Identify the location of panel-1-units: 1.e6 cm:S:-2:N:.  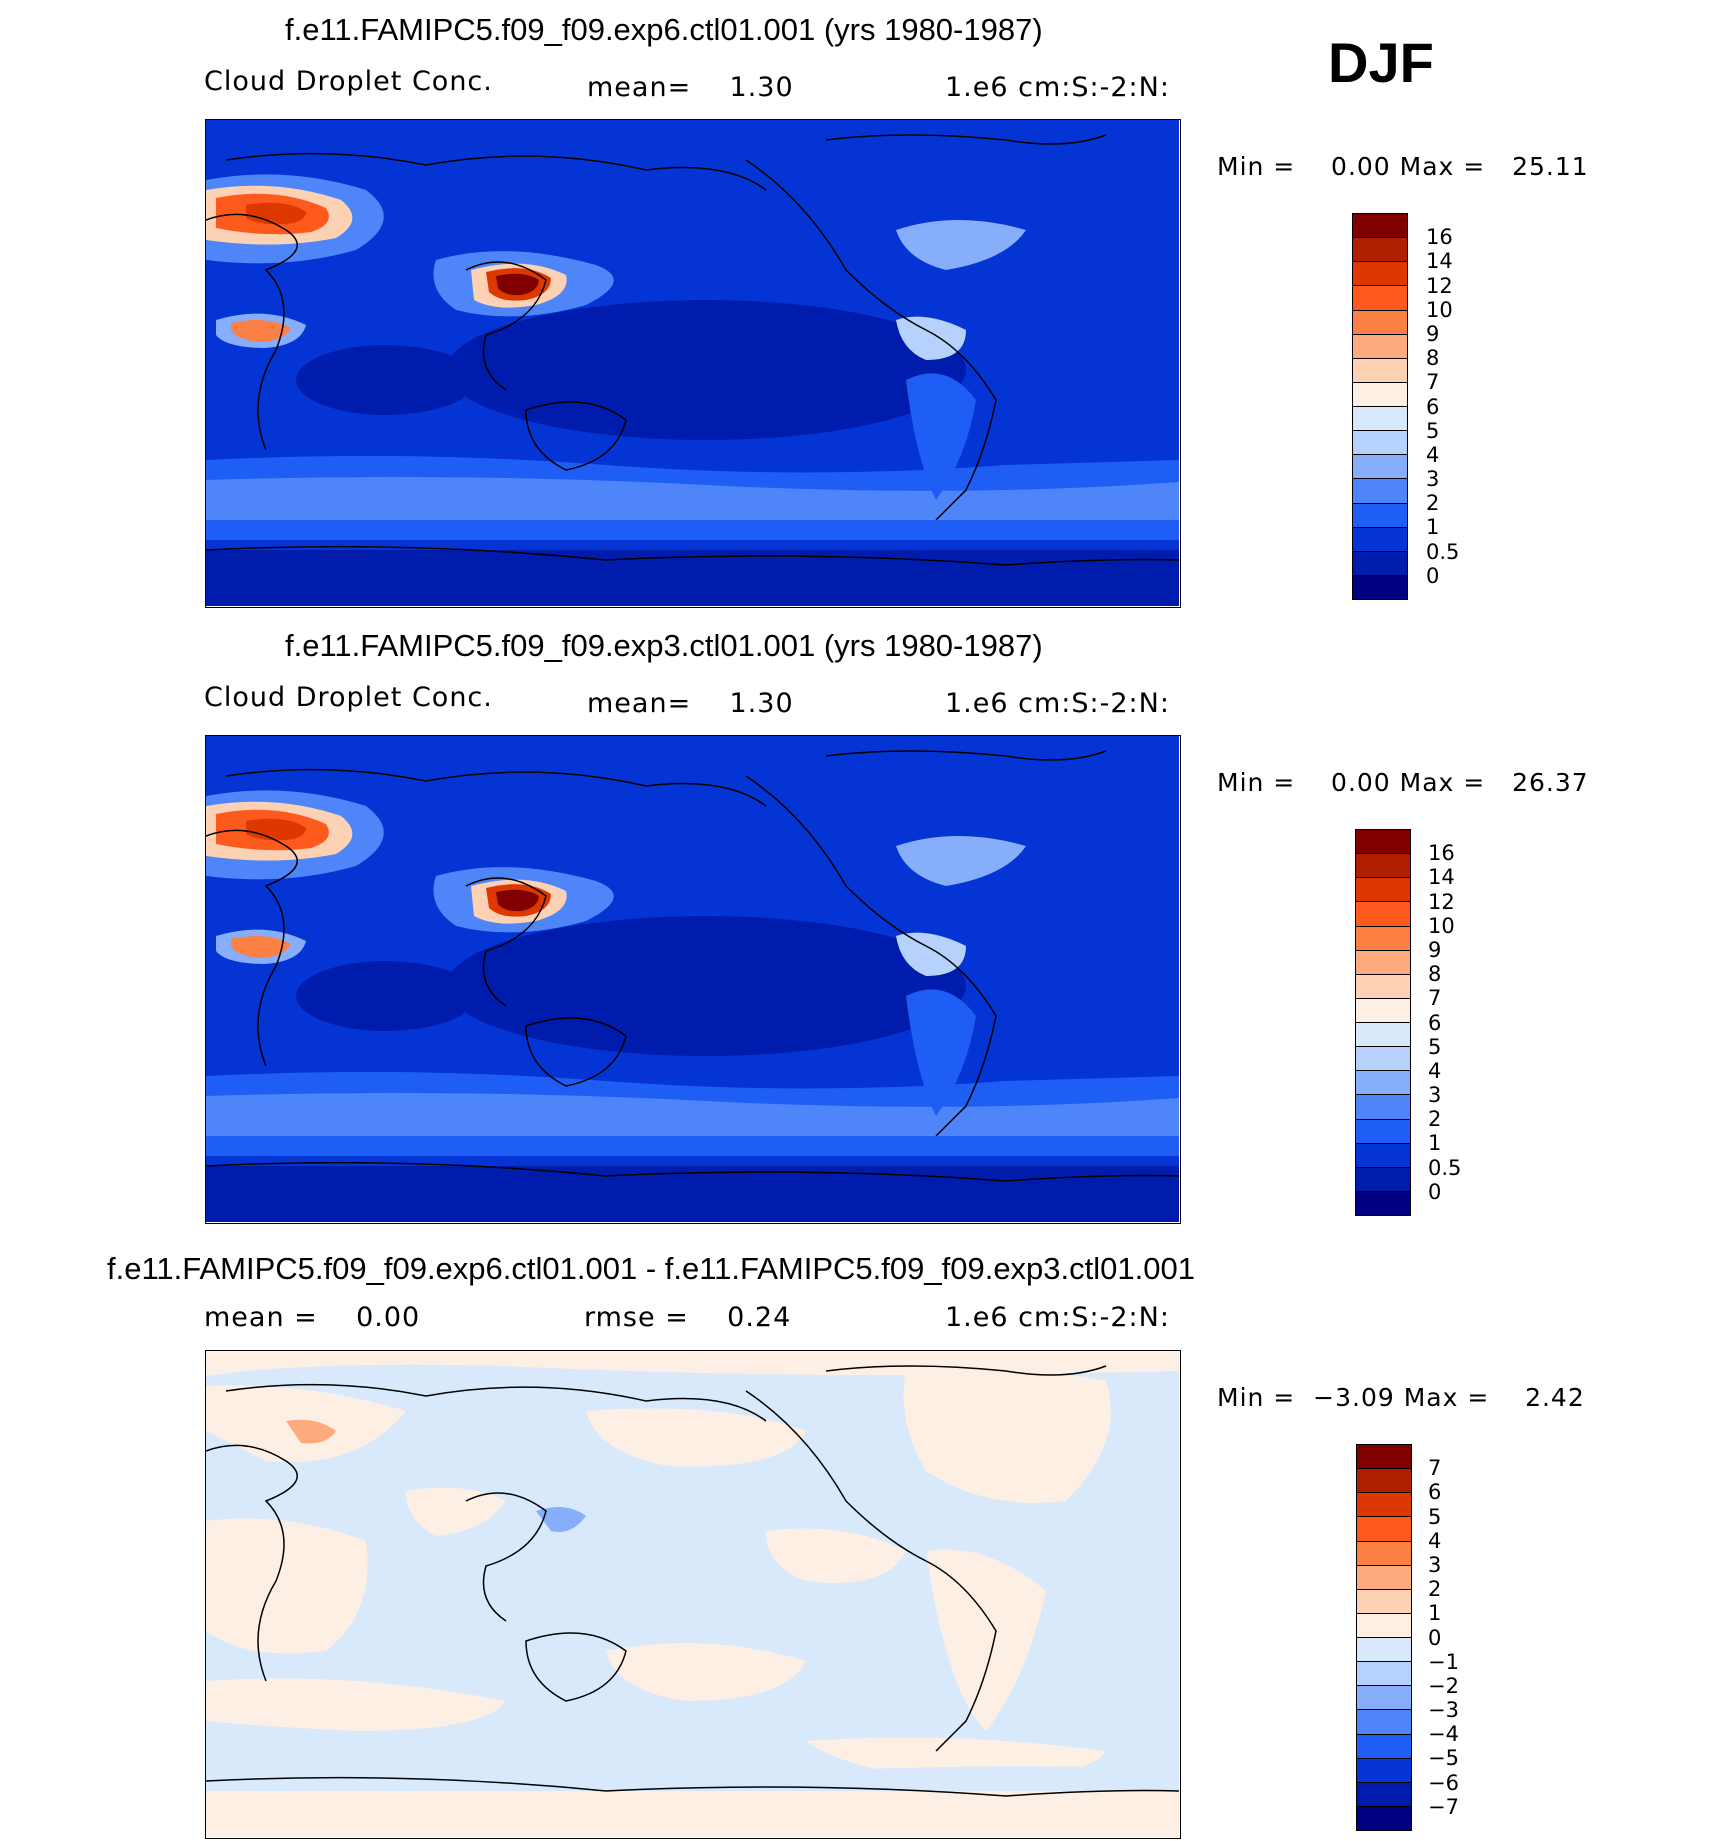
(1057, 87).